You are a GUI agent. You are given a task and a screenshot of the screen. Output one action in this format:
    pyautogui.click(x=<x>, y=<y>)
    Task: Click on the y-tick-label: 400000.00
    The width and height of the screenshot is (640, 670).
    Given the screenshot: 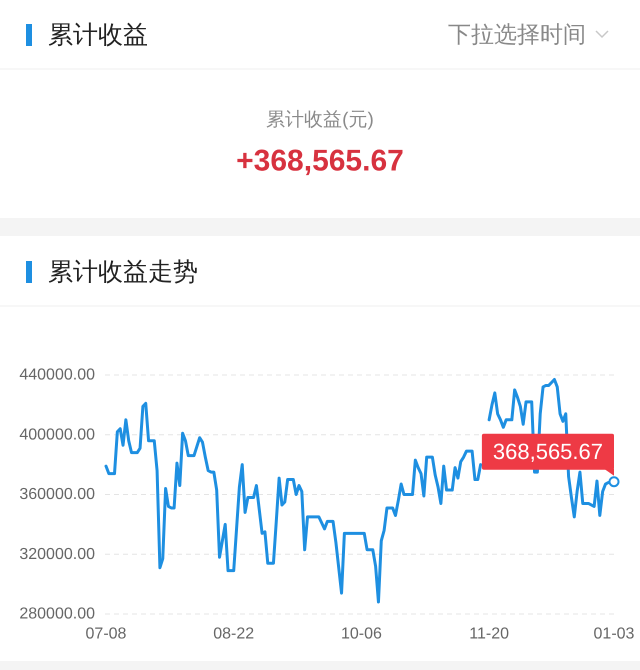 What is the action you would take?
    pyautogui.click(x=57, y=435)
    